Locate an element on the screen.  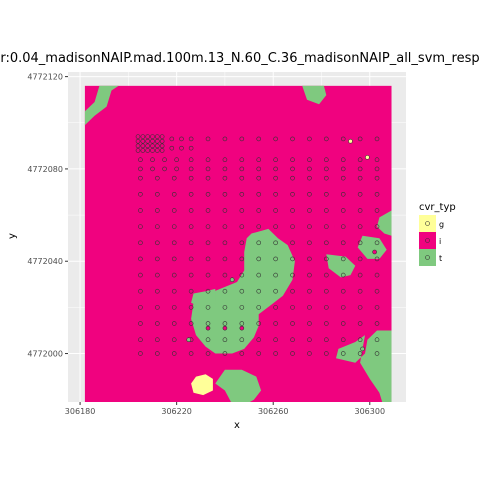
legend-point-i is located at coordinates (427, 240).